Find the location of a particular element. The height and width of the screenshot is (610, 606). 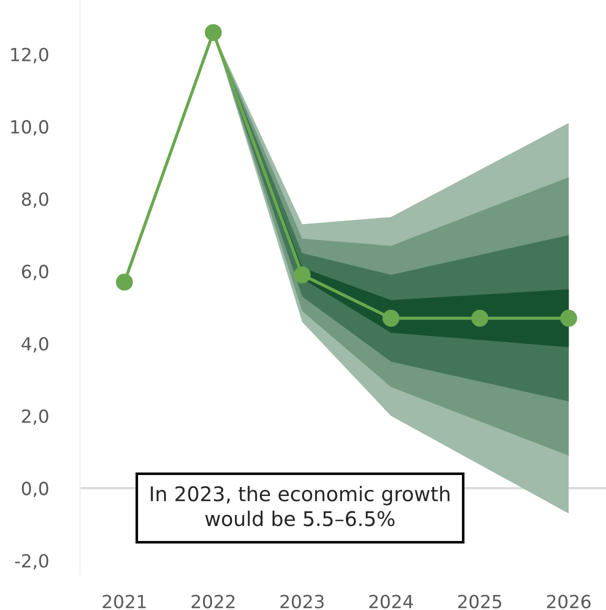

x-tick-label: 2021 is located at coordinates (124, 601).